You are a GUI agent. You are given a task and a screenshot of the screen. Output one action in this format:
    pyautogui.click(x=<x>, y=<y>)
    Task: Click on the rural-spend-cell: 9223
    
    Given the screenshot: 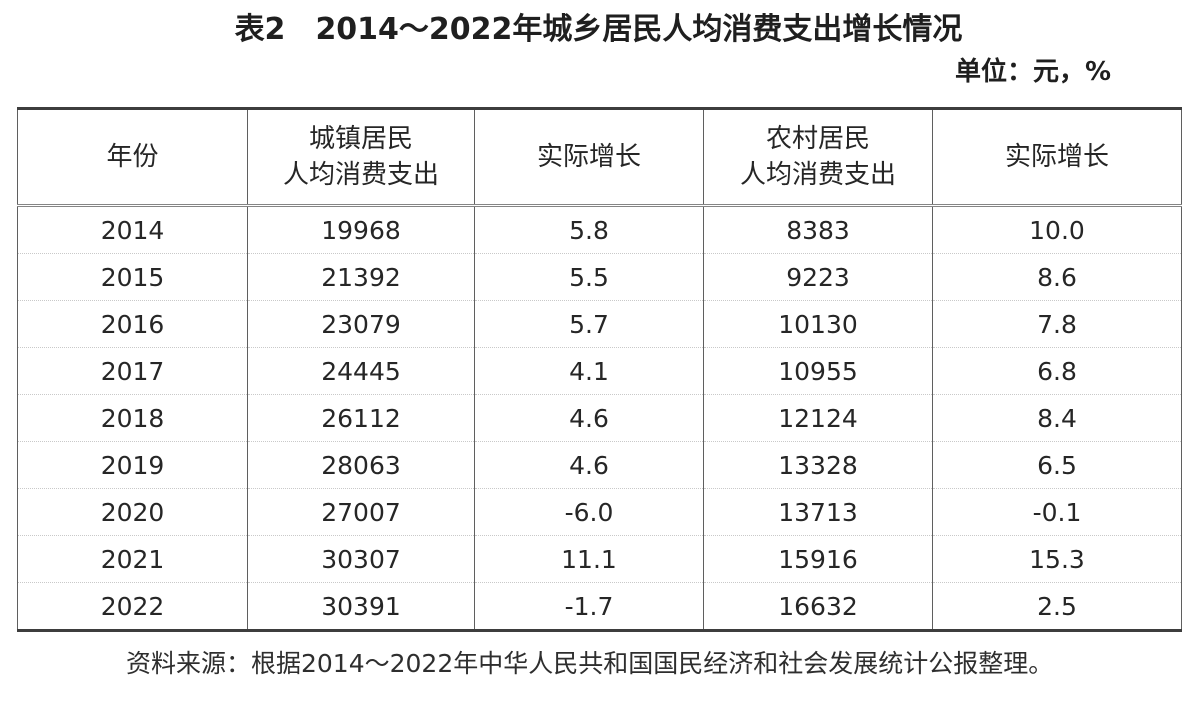 What is the action you would take?
    pyautogui.click(x=818, y=277)
    